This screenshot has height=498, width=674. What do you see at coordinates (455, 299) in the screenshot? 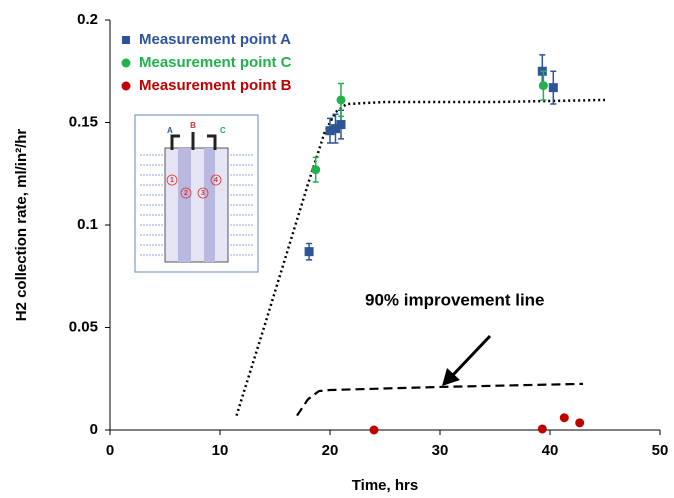
I see `annotation: 90% improvement line` at bounding box center [455, 299].